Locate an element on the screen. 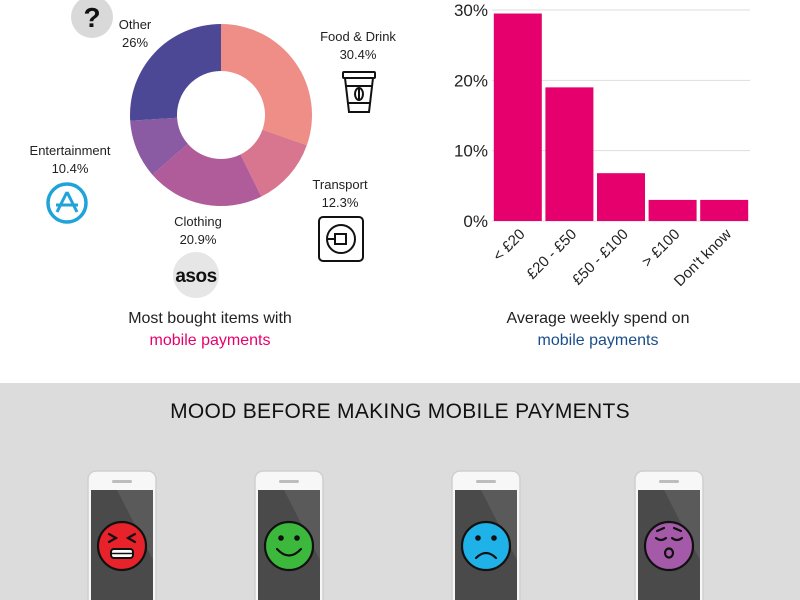  angry-face-icon is located at coordinates (122, 546).